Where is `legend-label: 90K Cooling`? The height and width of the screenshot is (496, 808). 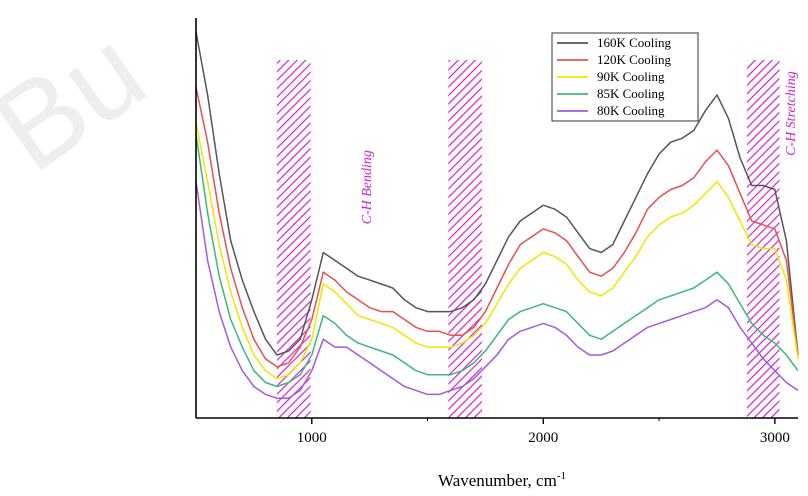 legend-label: 90K Cooling is located at coordinates (631, 76).